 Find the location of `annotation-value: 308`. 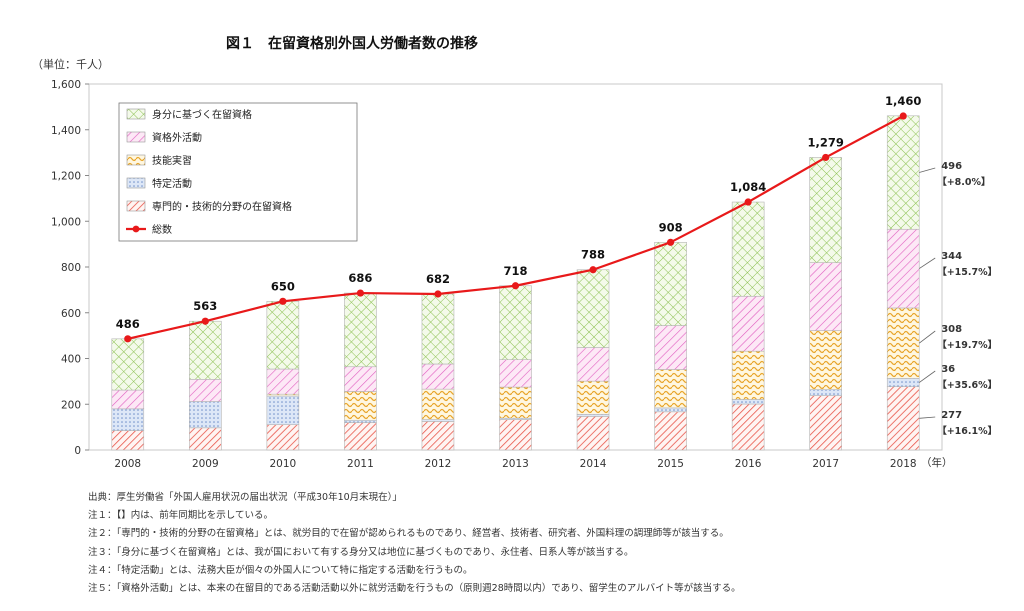

annotation-value: 308 is located at coordinates (951, 329).